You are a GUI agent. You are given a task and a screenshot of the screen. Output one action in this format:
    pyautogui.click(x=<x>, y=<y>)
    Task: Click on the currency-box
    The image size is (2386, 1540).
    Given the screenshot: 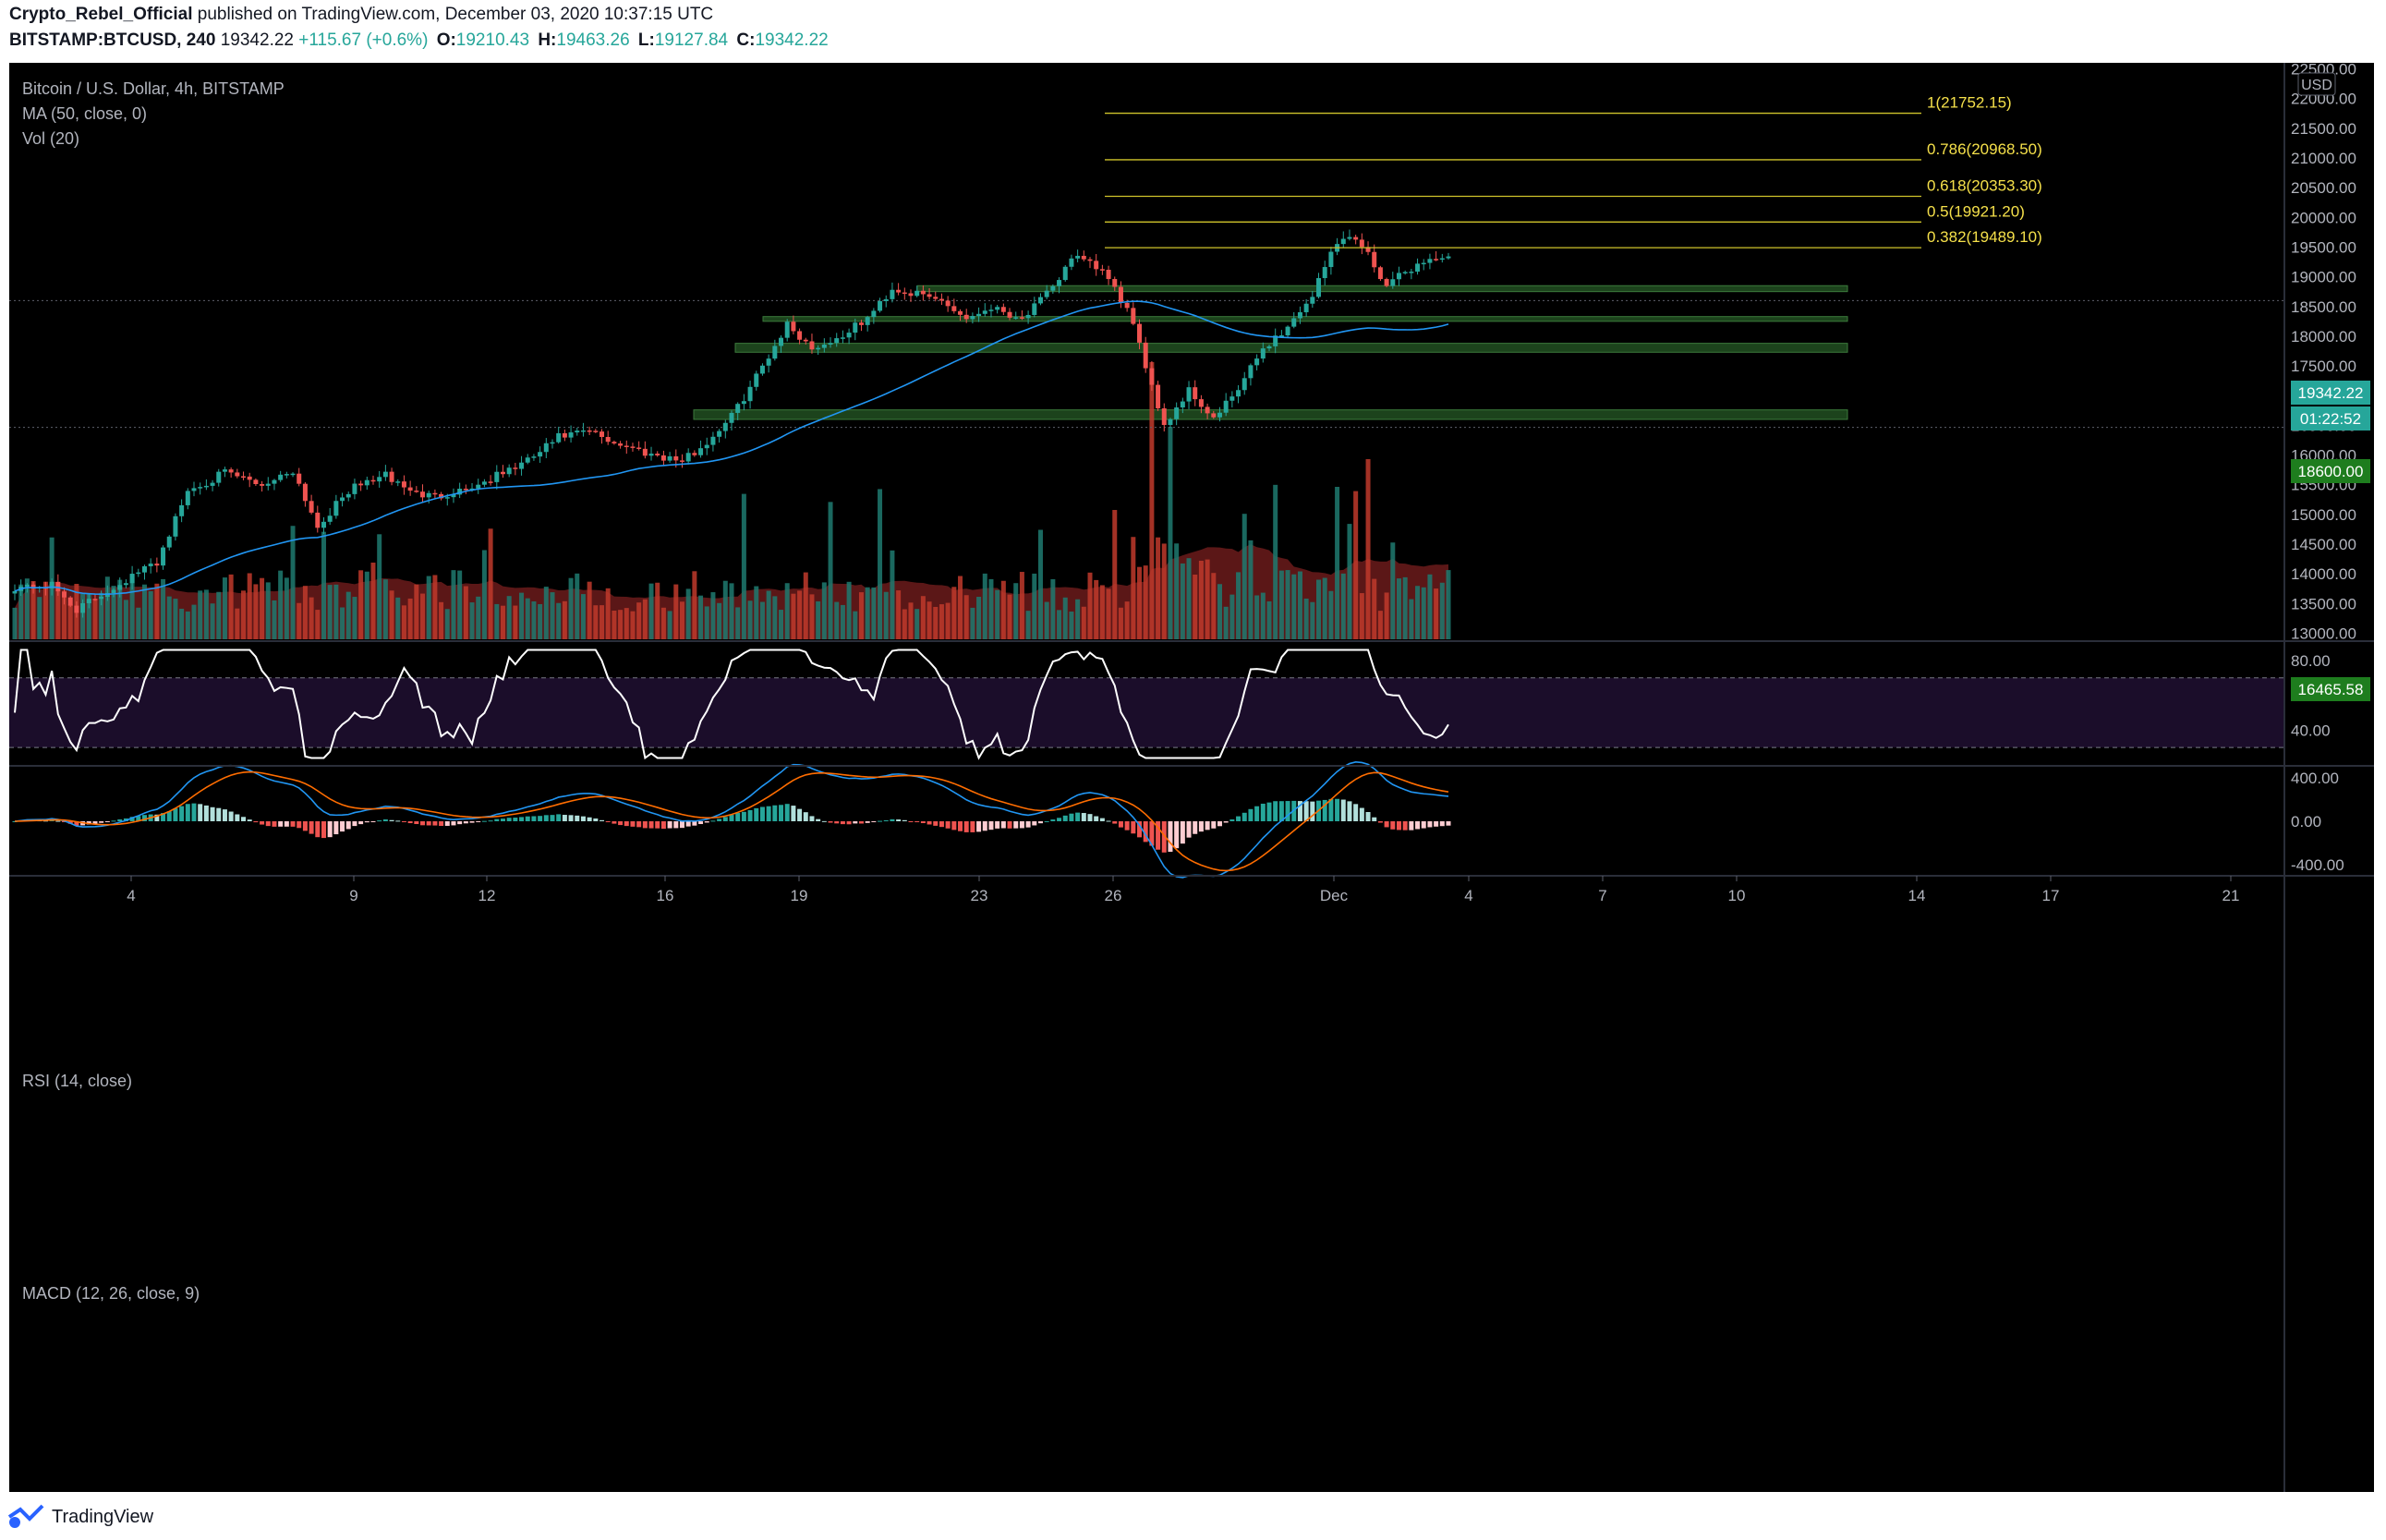 What is the action you would take?
    pyautogui.click(x=2316, y=84)
    